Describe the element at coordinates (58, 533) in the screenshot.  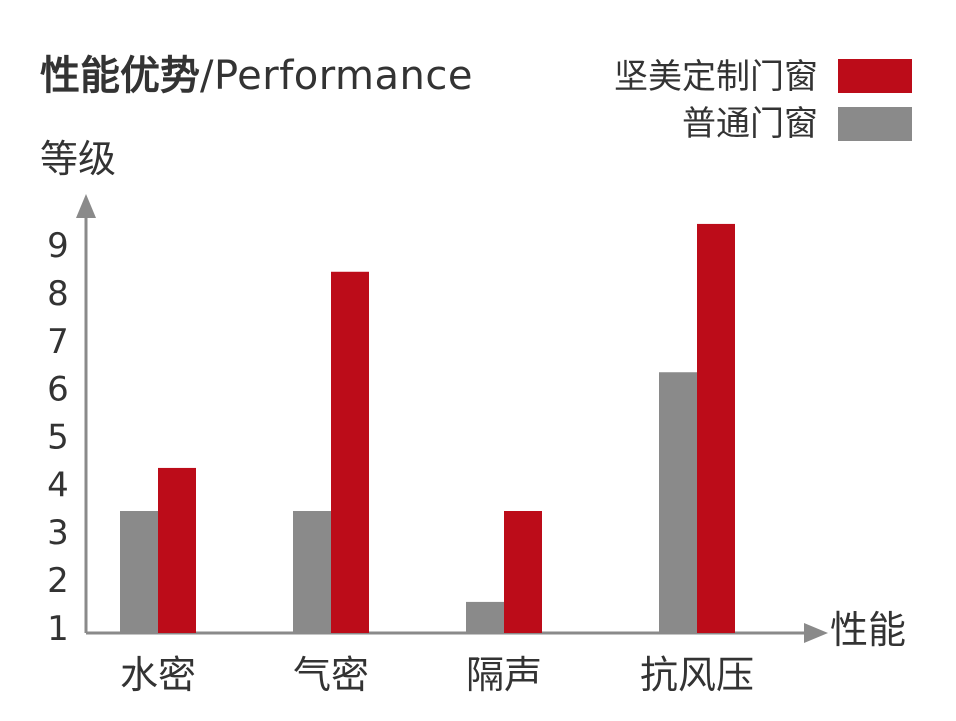
I see `y-tick-label: 3` at that location.